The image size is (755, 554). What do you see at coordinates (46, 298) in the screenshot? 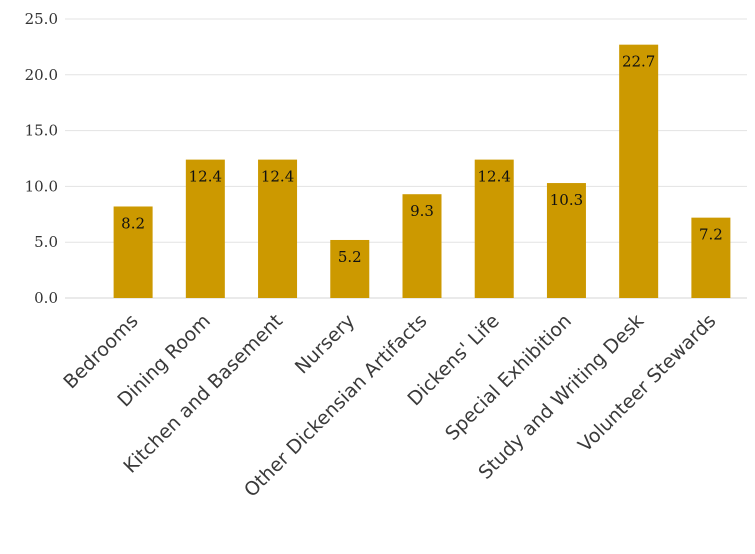
I see `y-tick-label: 0.0` at bounding box center [46, 298].